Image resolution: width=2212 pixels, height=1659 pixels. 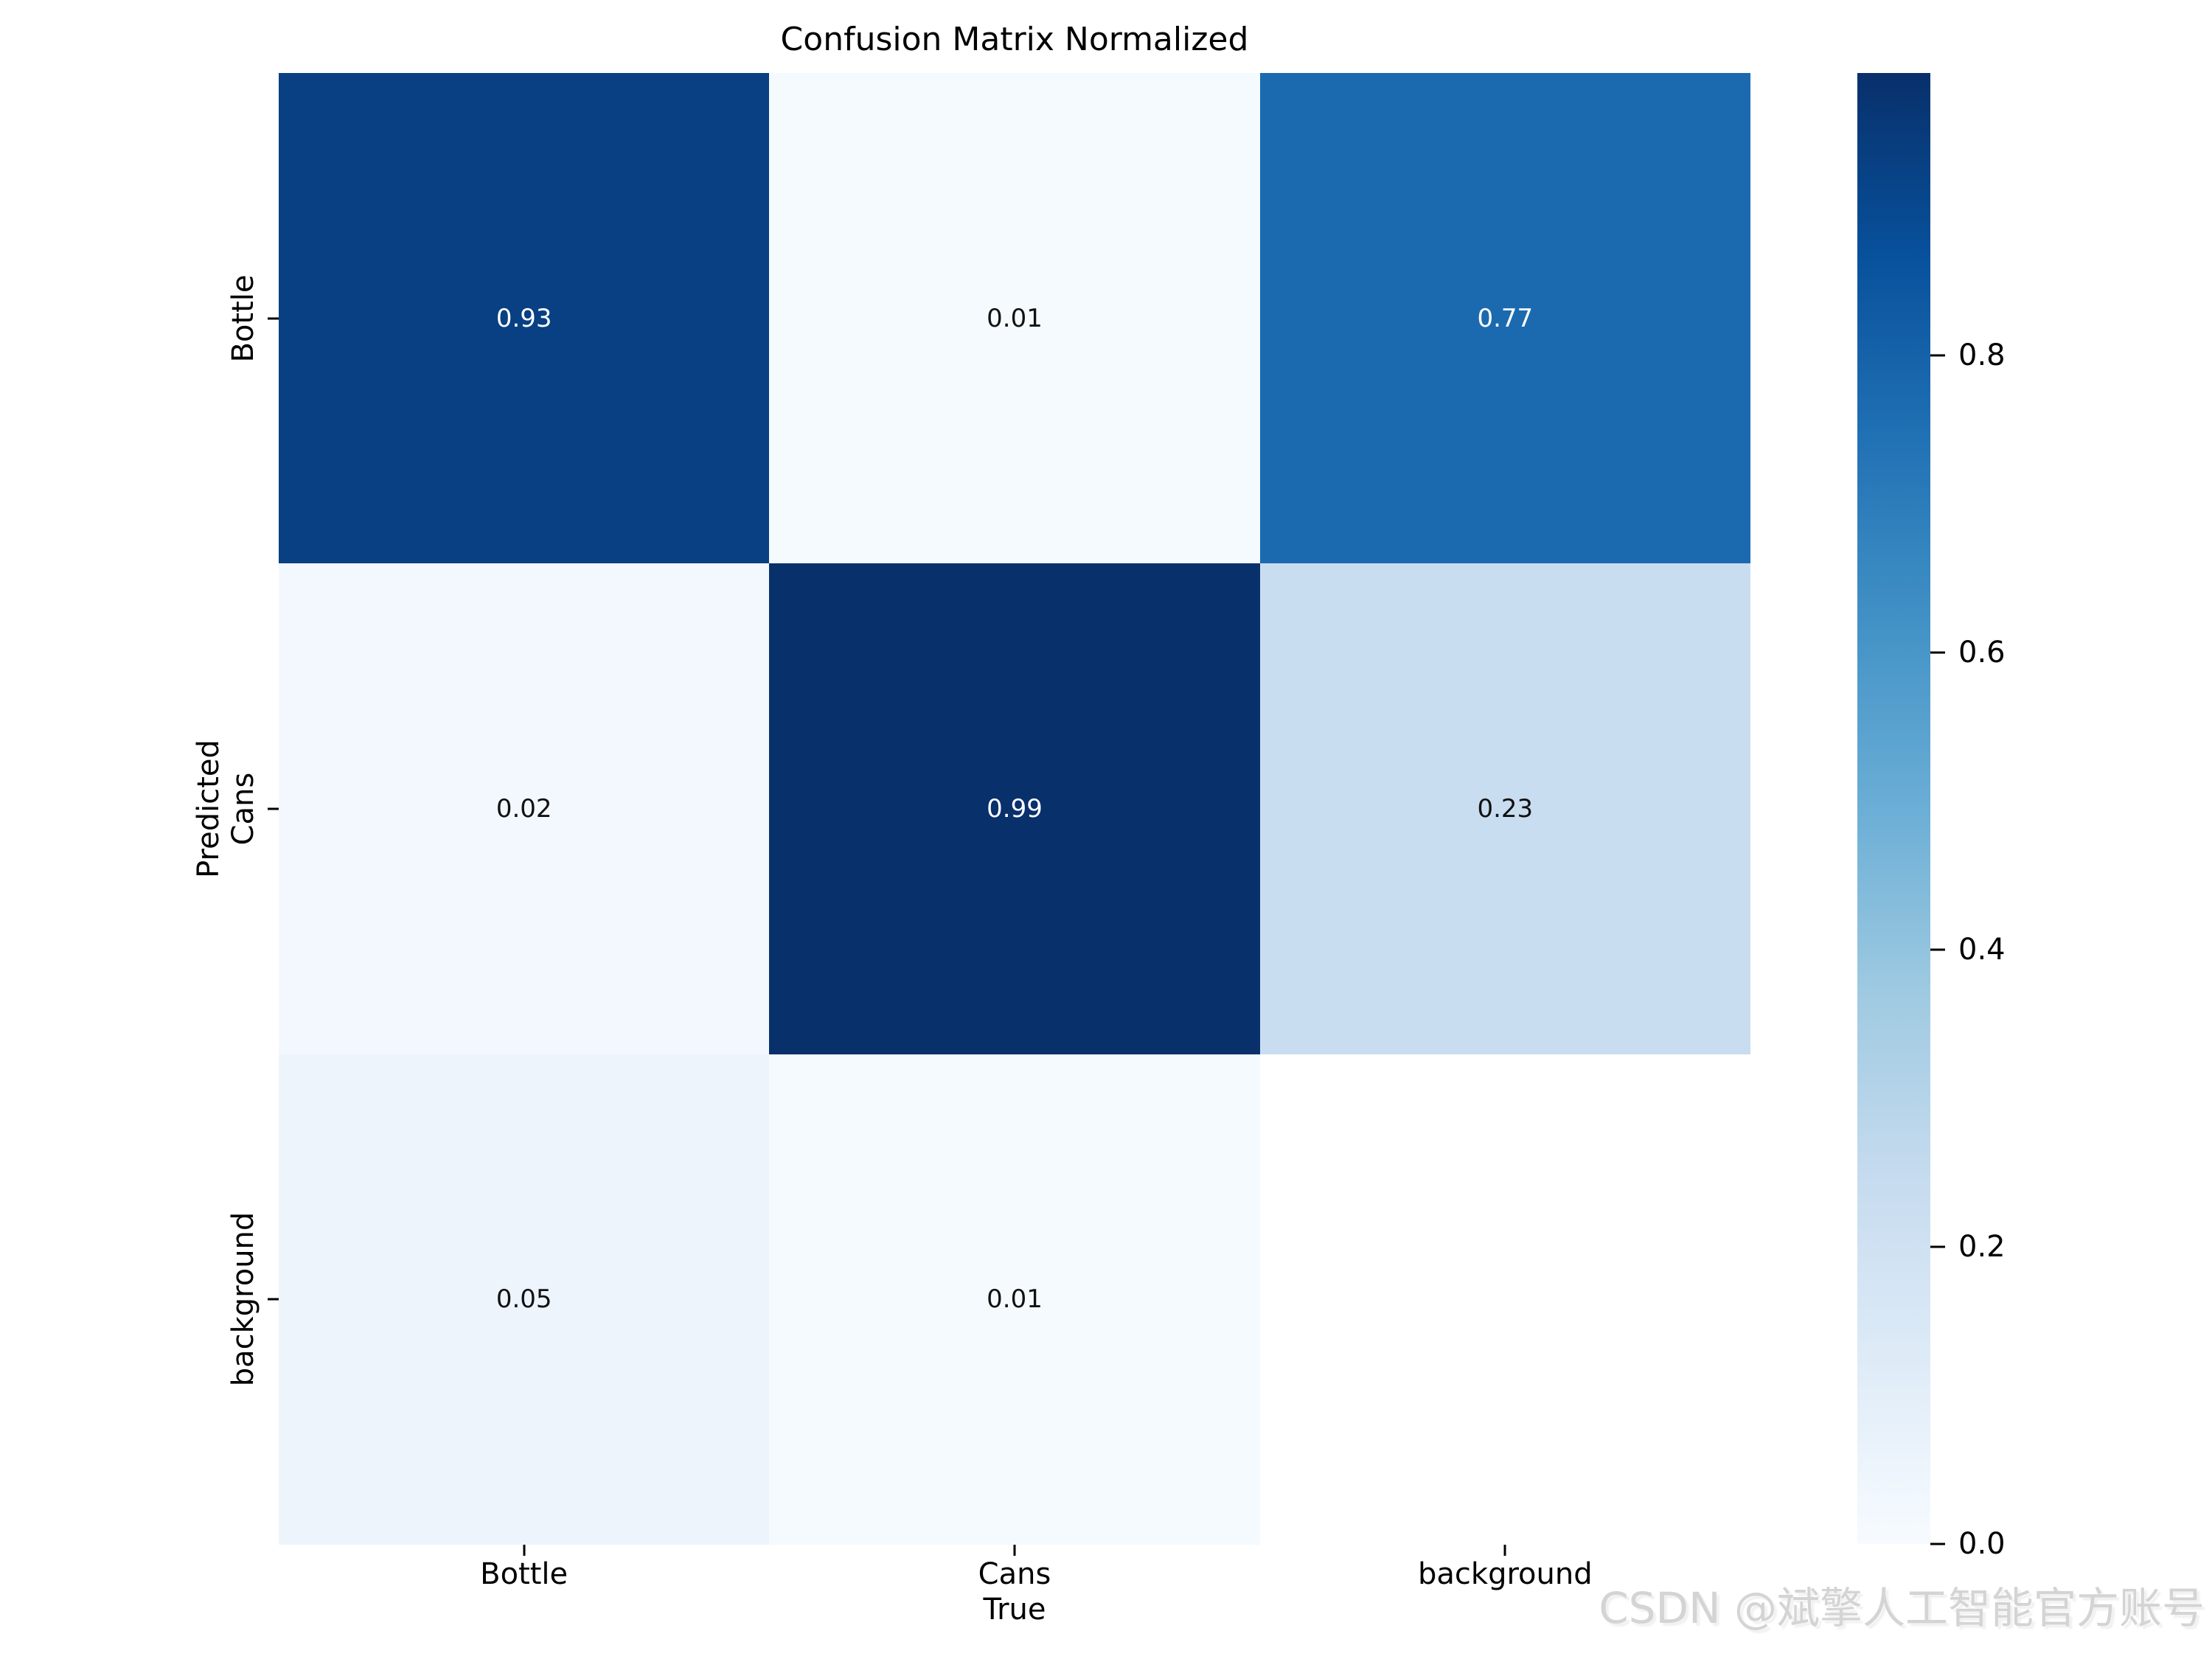 I want to click on cell-value: 0.77, so click(x=1505, y=318).